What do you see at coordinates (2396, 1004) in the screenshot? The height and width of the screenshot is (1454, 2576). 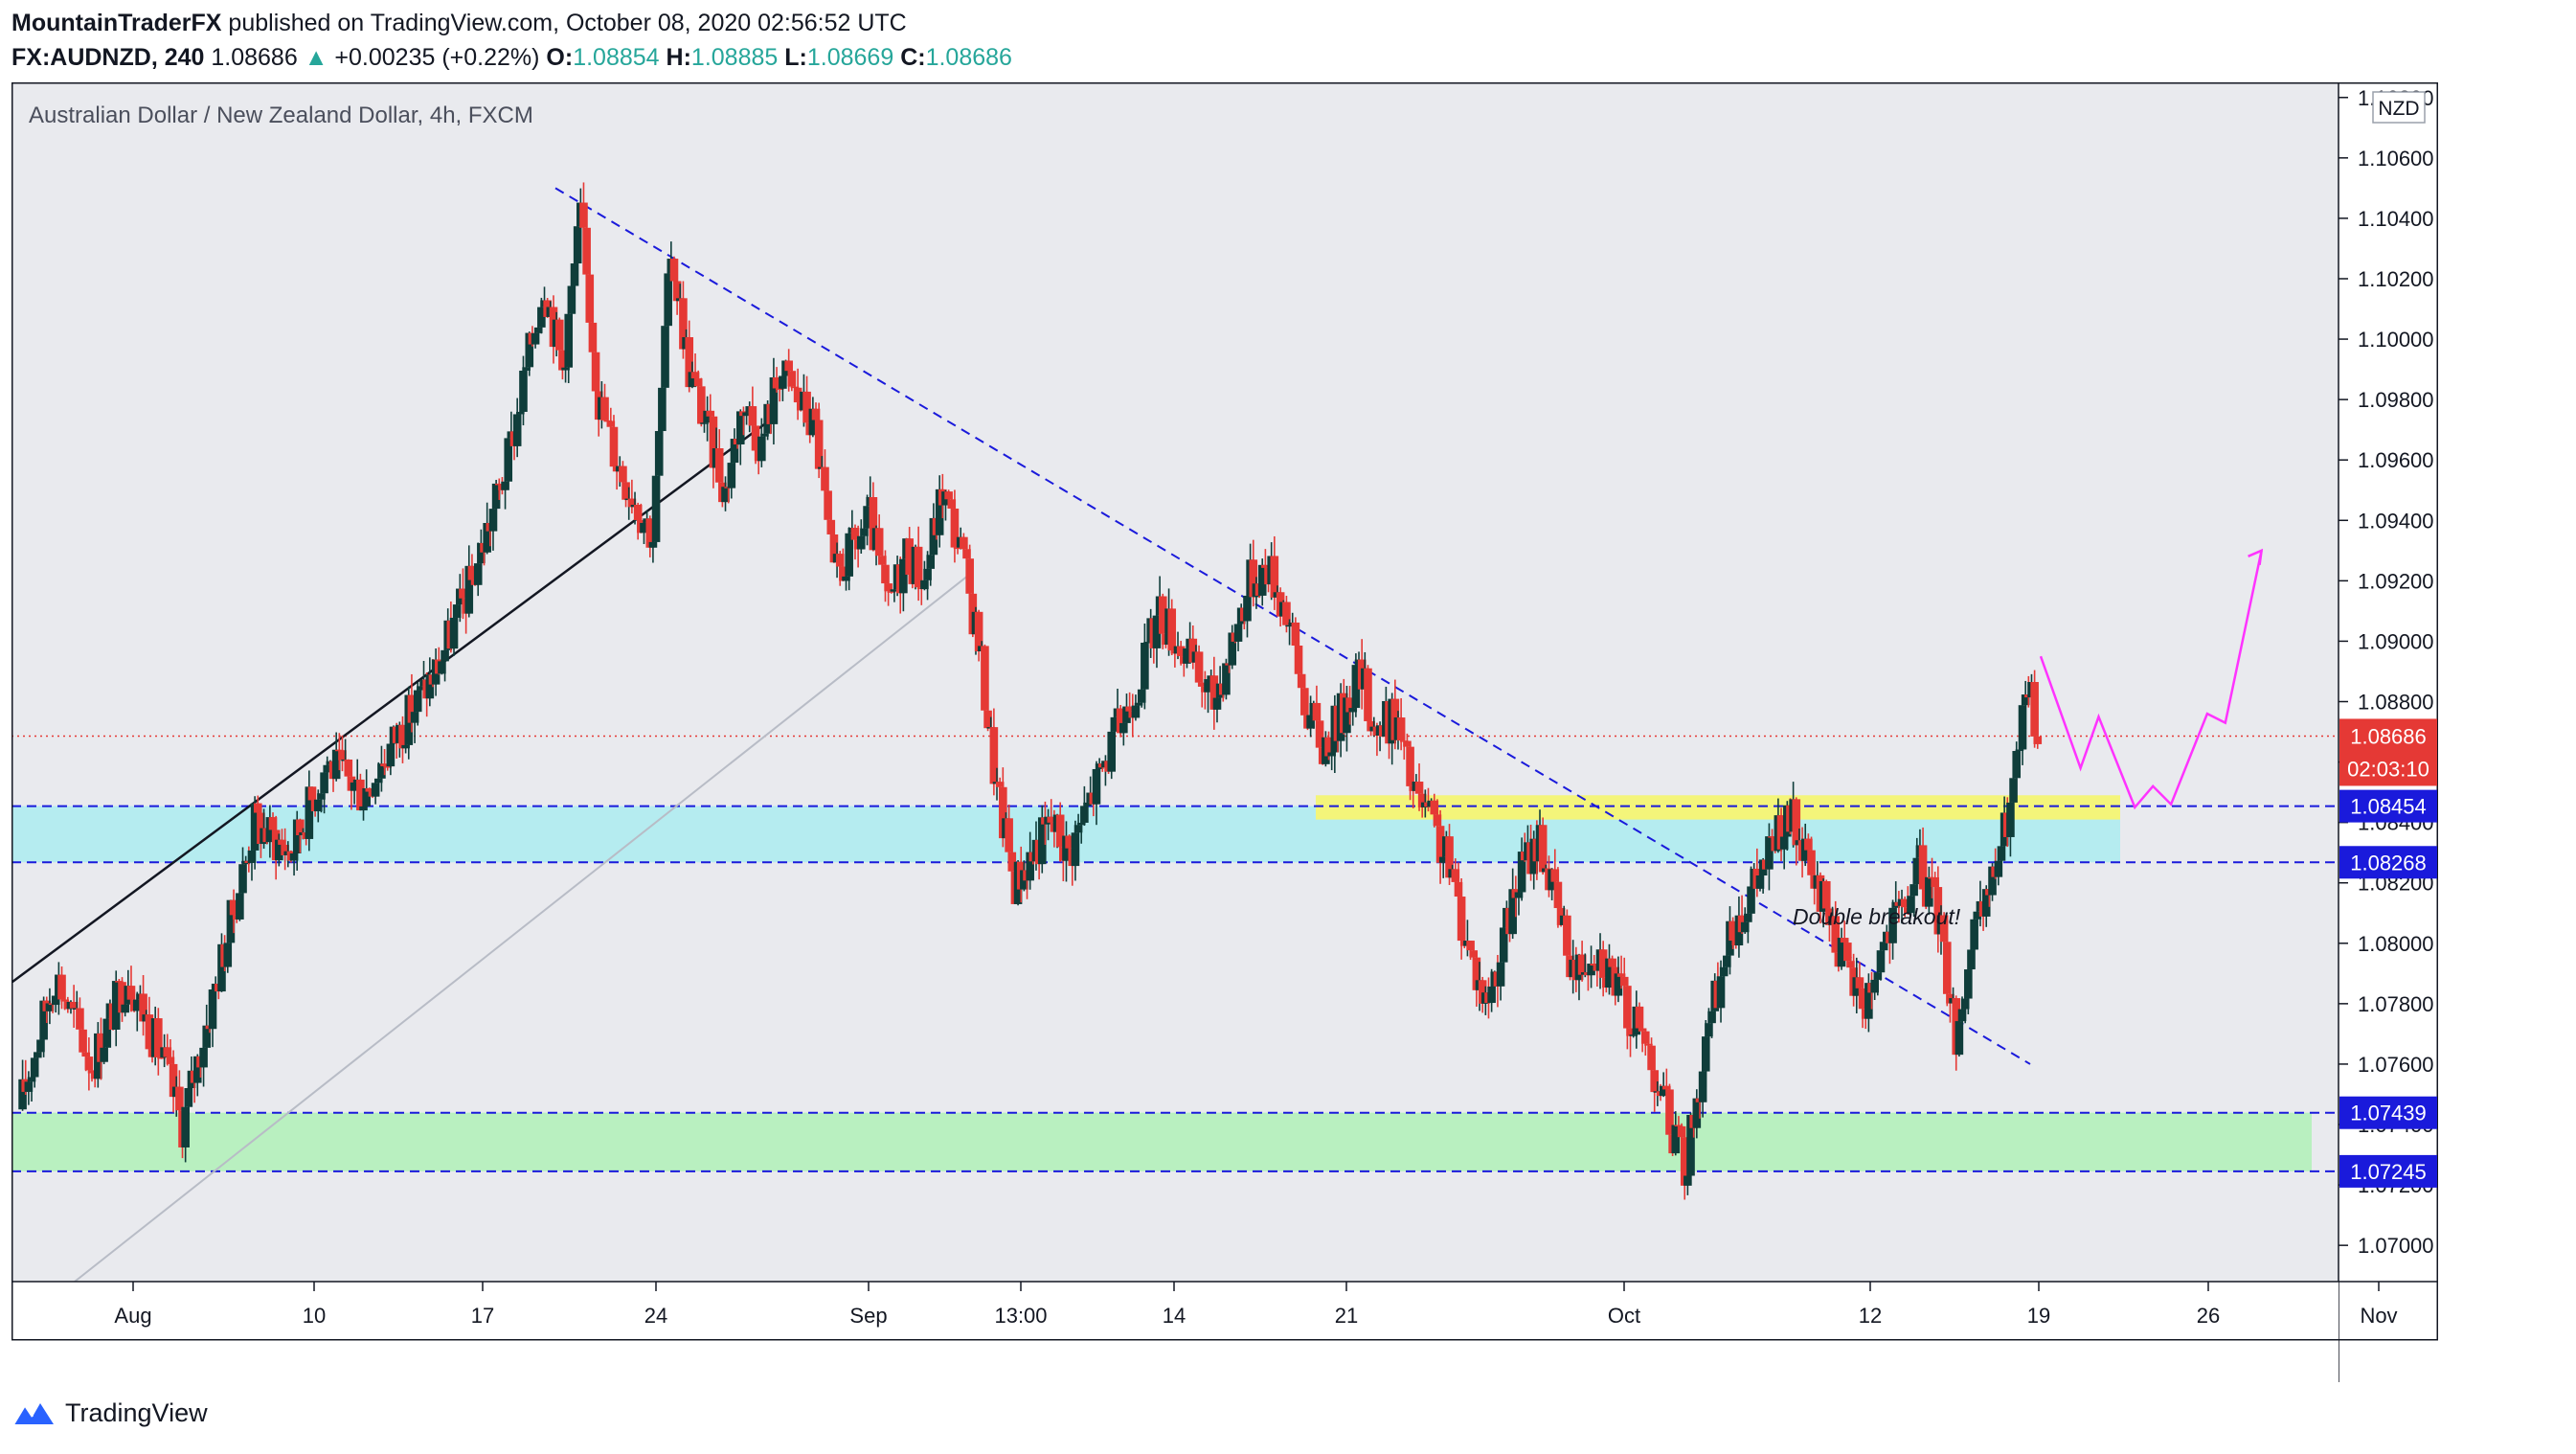 I see `y-tick-label: 1.07800` at bounding box center [2396, 1004].